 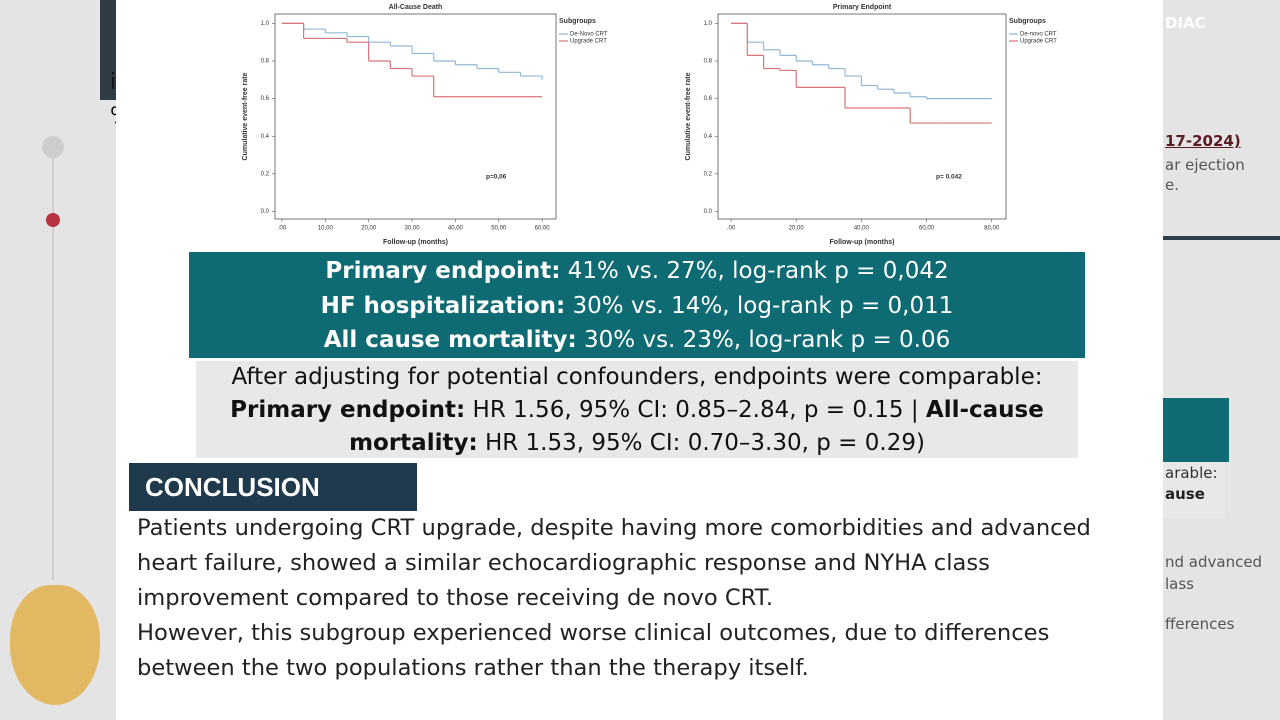 I want to click on adjusted-label: Primary endpoint:, so click(x=348, y=410).